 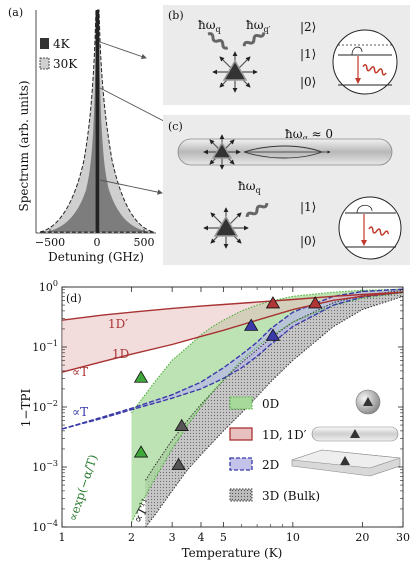 I want to click on panel-a-xlabel: Detuning (GHz), so click(x=96, y=257).